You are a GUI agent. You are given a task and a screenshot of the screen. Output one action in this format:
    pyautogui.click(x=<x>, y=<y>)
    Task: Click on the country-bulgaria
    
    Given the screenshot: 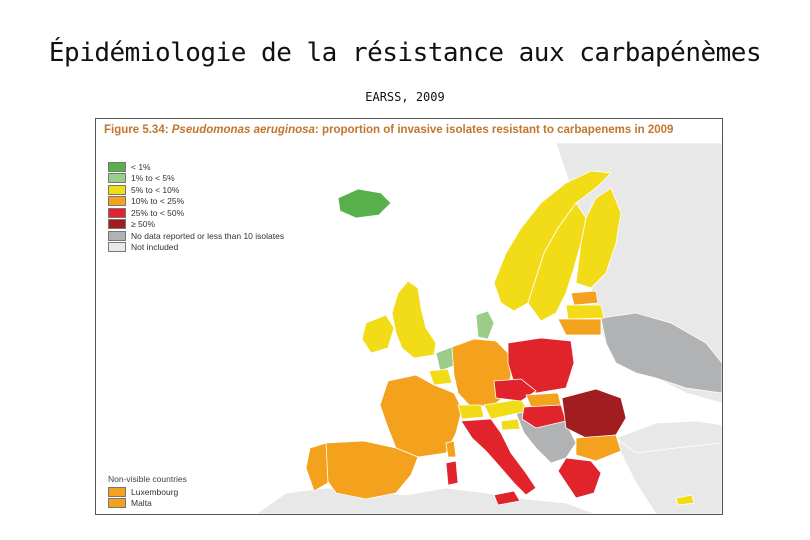 What is the action you would take?
    pyautogui.click(x=598, y=448)
    